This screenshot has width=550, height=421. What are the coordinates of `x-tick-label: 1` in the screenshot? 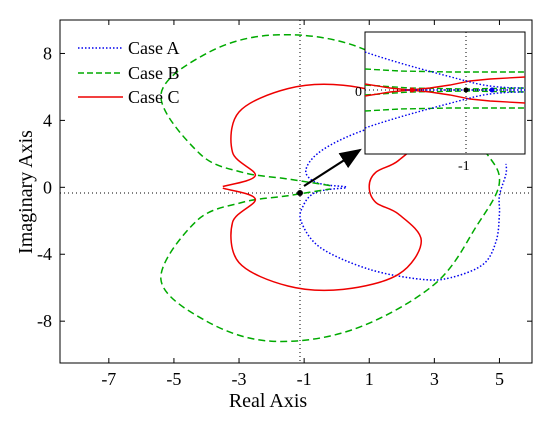 It's located at (369, 379).